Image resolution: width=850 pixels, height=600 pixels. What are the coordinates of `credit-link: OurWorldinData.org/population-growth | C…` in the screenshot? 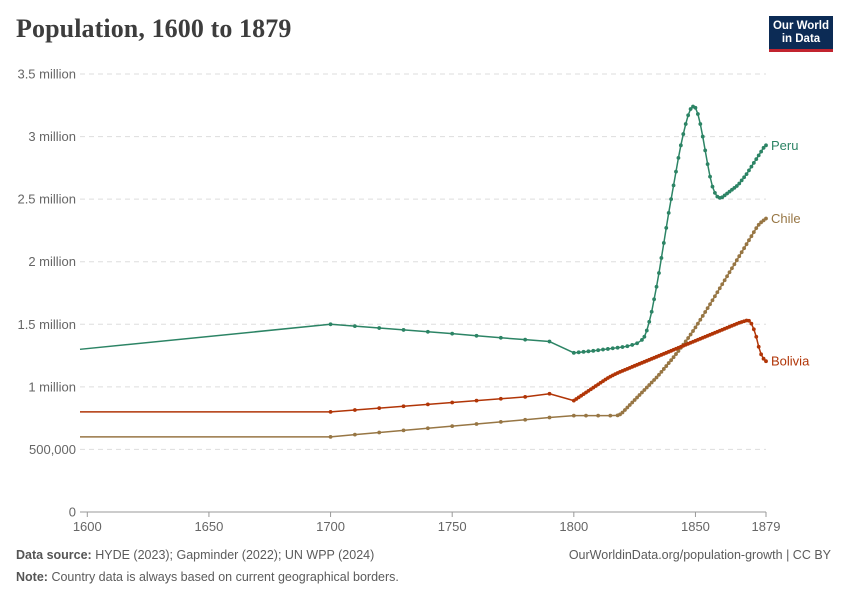 It's located at (699, 555).